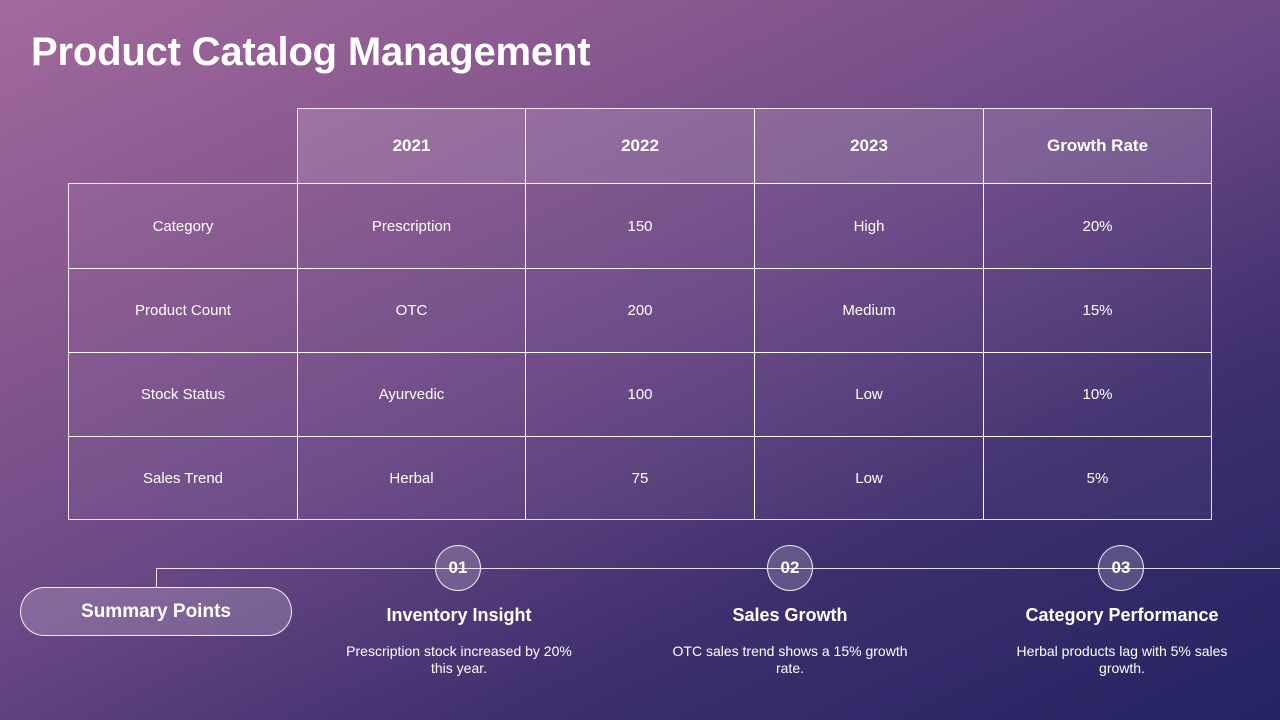 The image size is (1280, 720). Describe the element at coordinates (459, 615) in the screenshot. I see `point-title: Inventory Insight` at that location.